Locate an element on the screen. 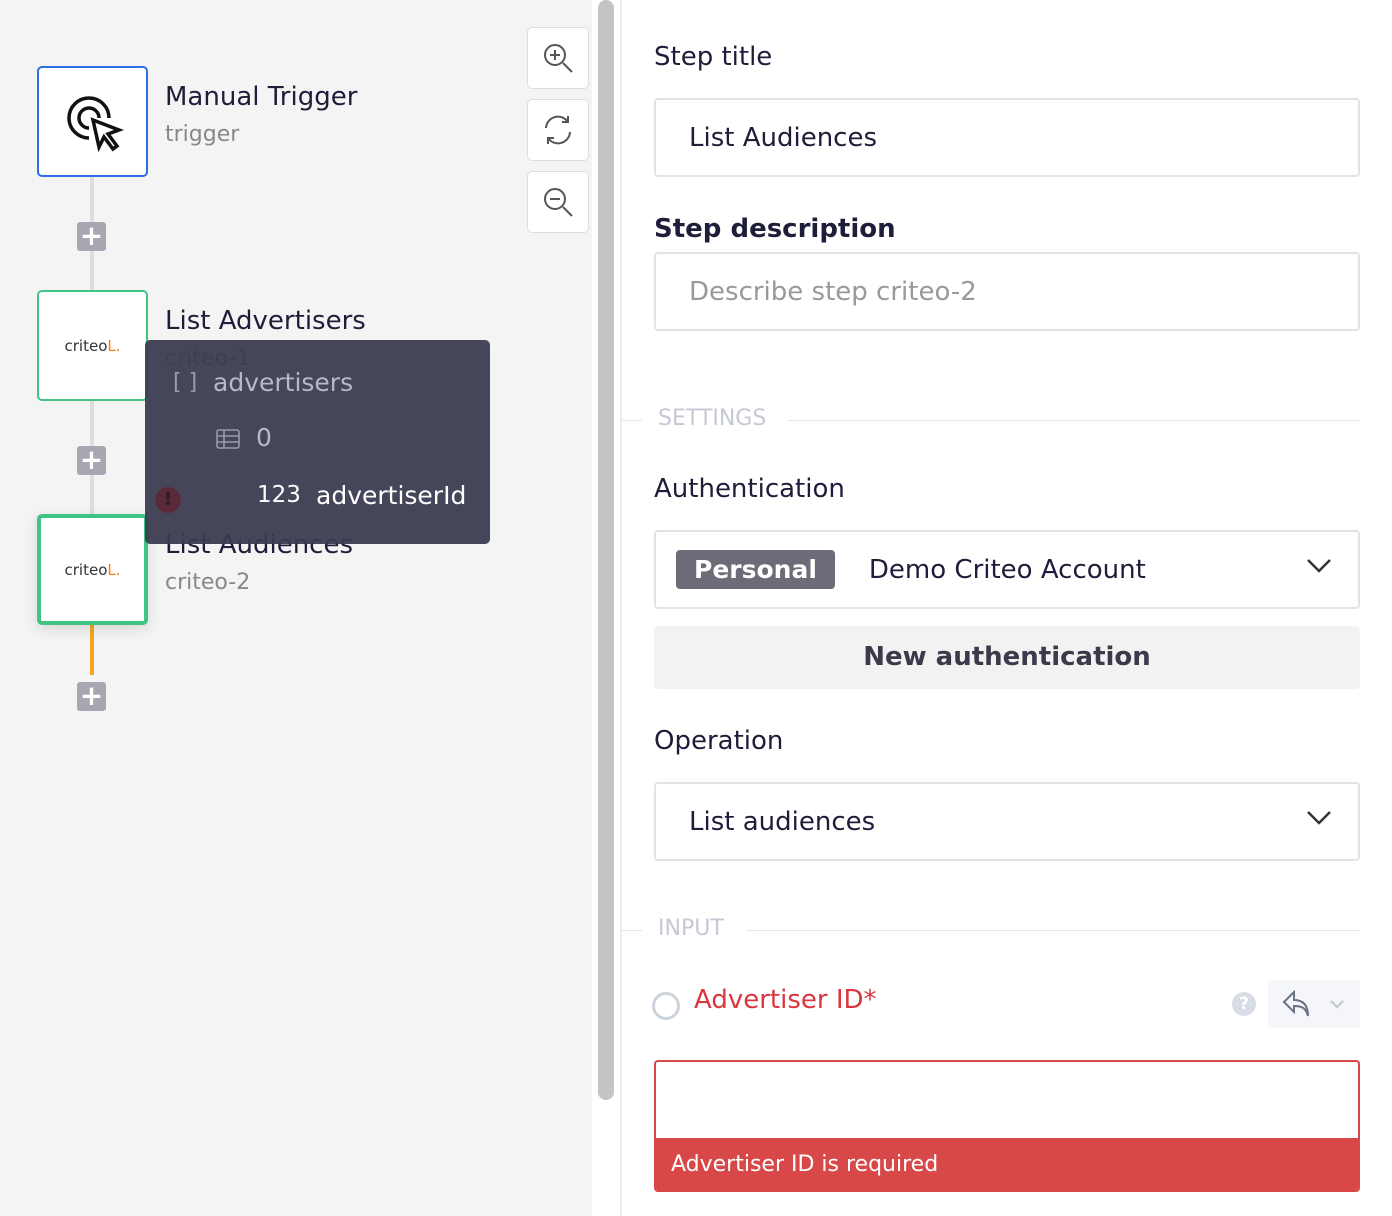  node-manual-trigger is located at coordinates (92, 121).